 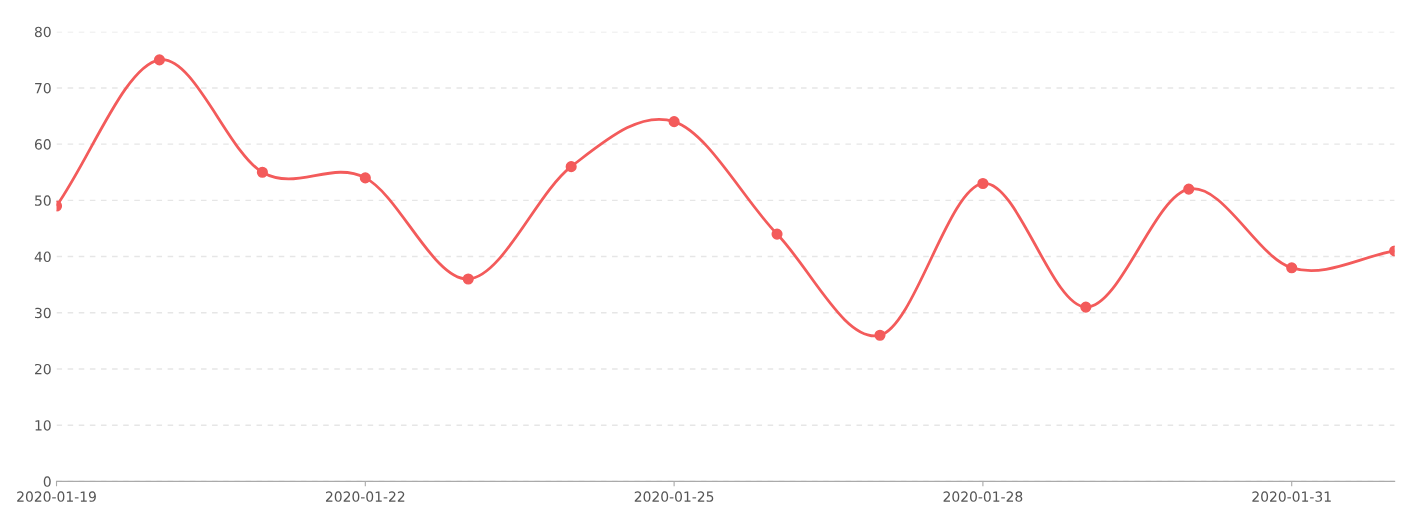 I want to click on y-tick-label: 10, so click(x=43, y=425).